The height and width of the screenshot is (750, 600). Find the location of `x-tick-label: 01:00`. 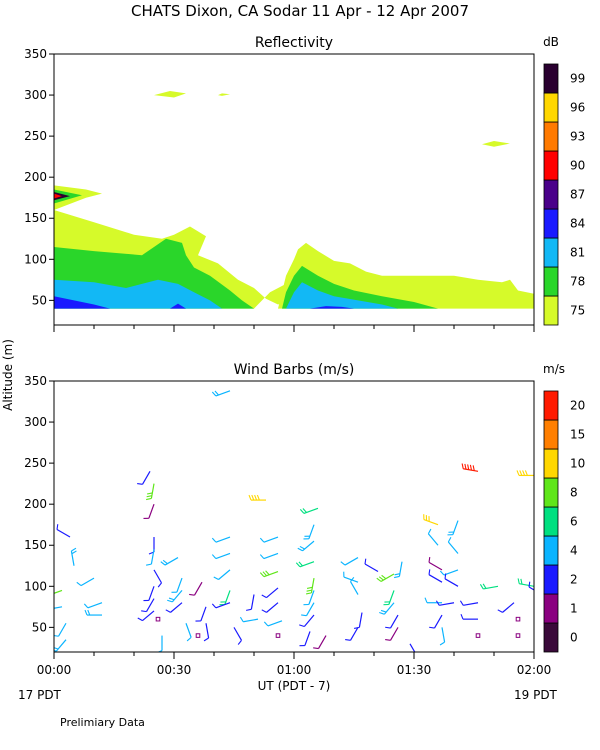

x-tick-label: 01:00 is located at coordinates (294, 670).